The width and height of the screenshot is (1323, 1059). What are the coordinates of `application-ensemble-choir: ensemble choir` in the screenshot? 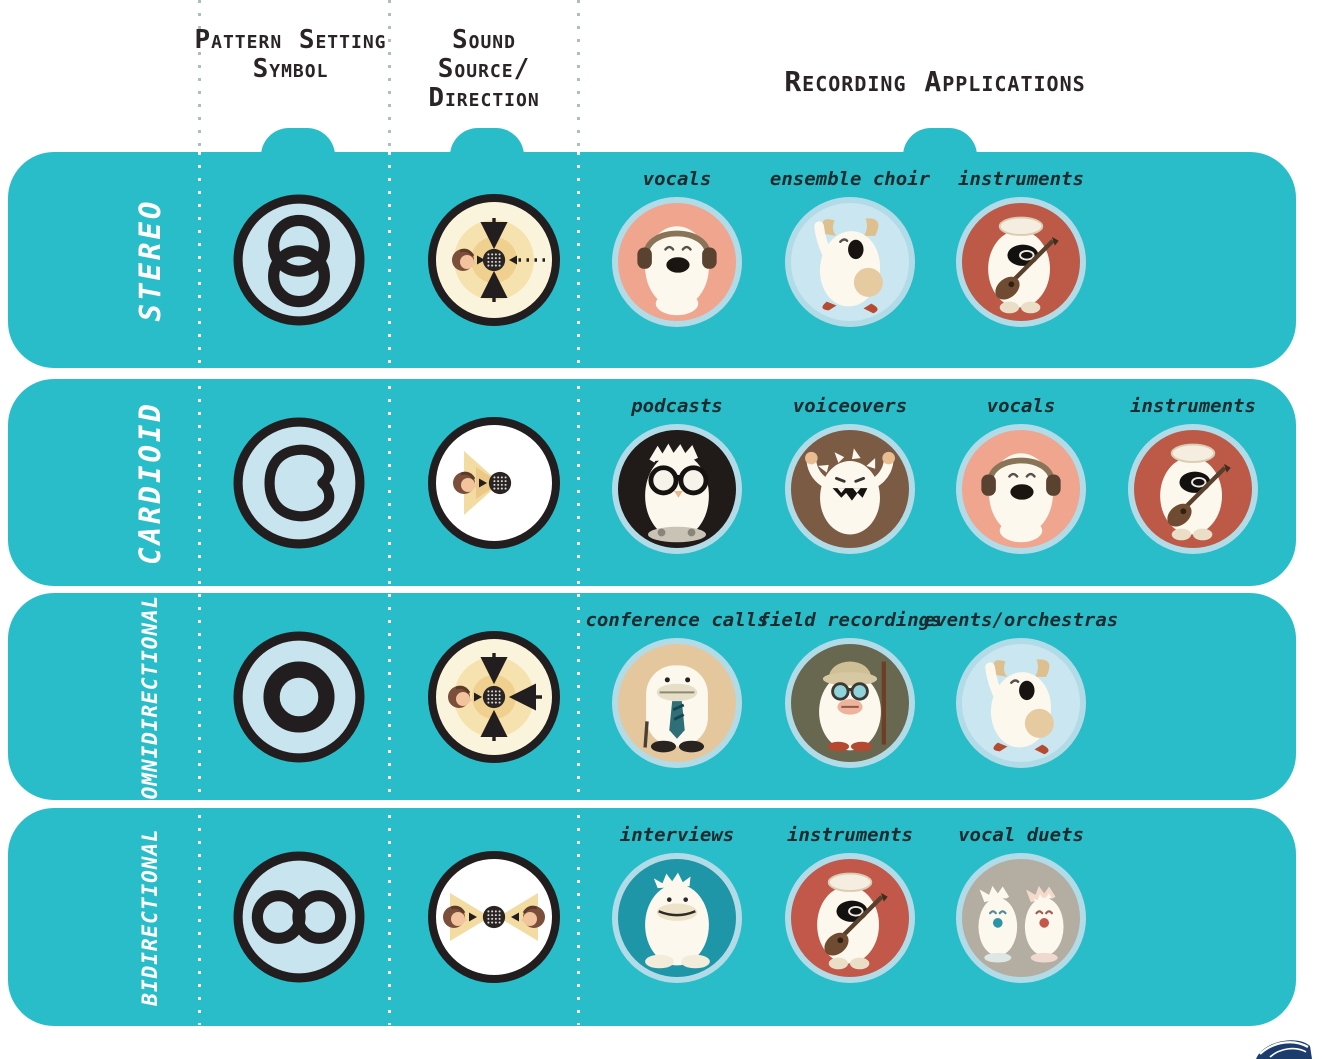 It's located at (850, 247).